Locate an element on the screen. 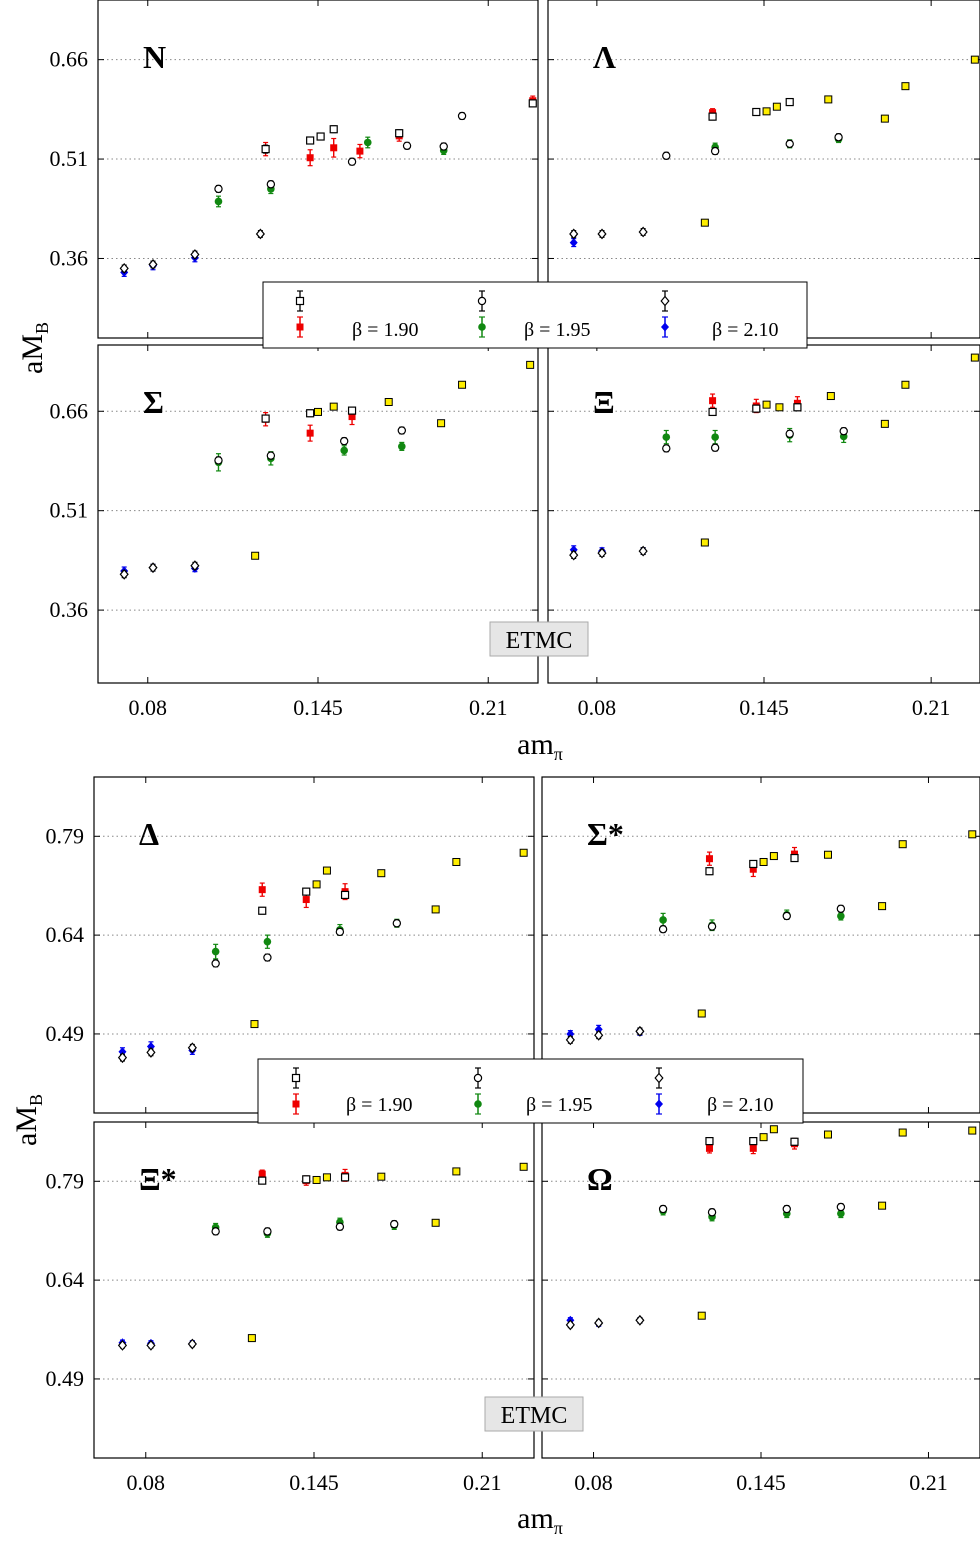 The height and width of the screenshot is (1542, 980). top-legend-label-2: β = 1.95 is located at coordinates (557, 330).